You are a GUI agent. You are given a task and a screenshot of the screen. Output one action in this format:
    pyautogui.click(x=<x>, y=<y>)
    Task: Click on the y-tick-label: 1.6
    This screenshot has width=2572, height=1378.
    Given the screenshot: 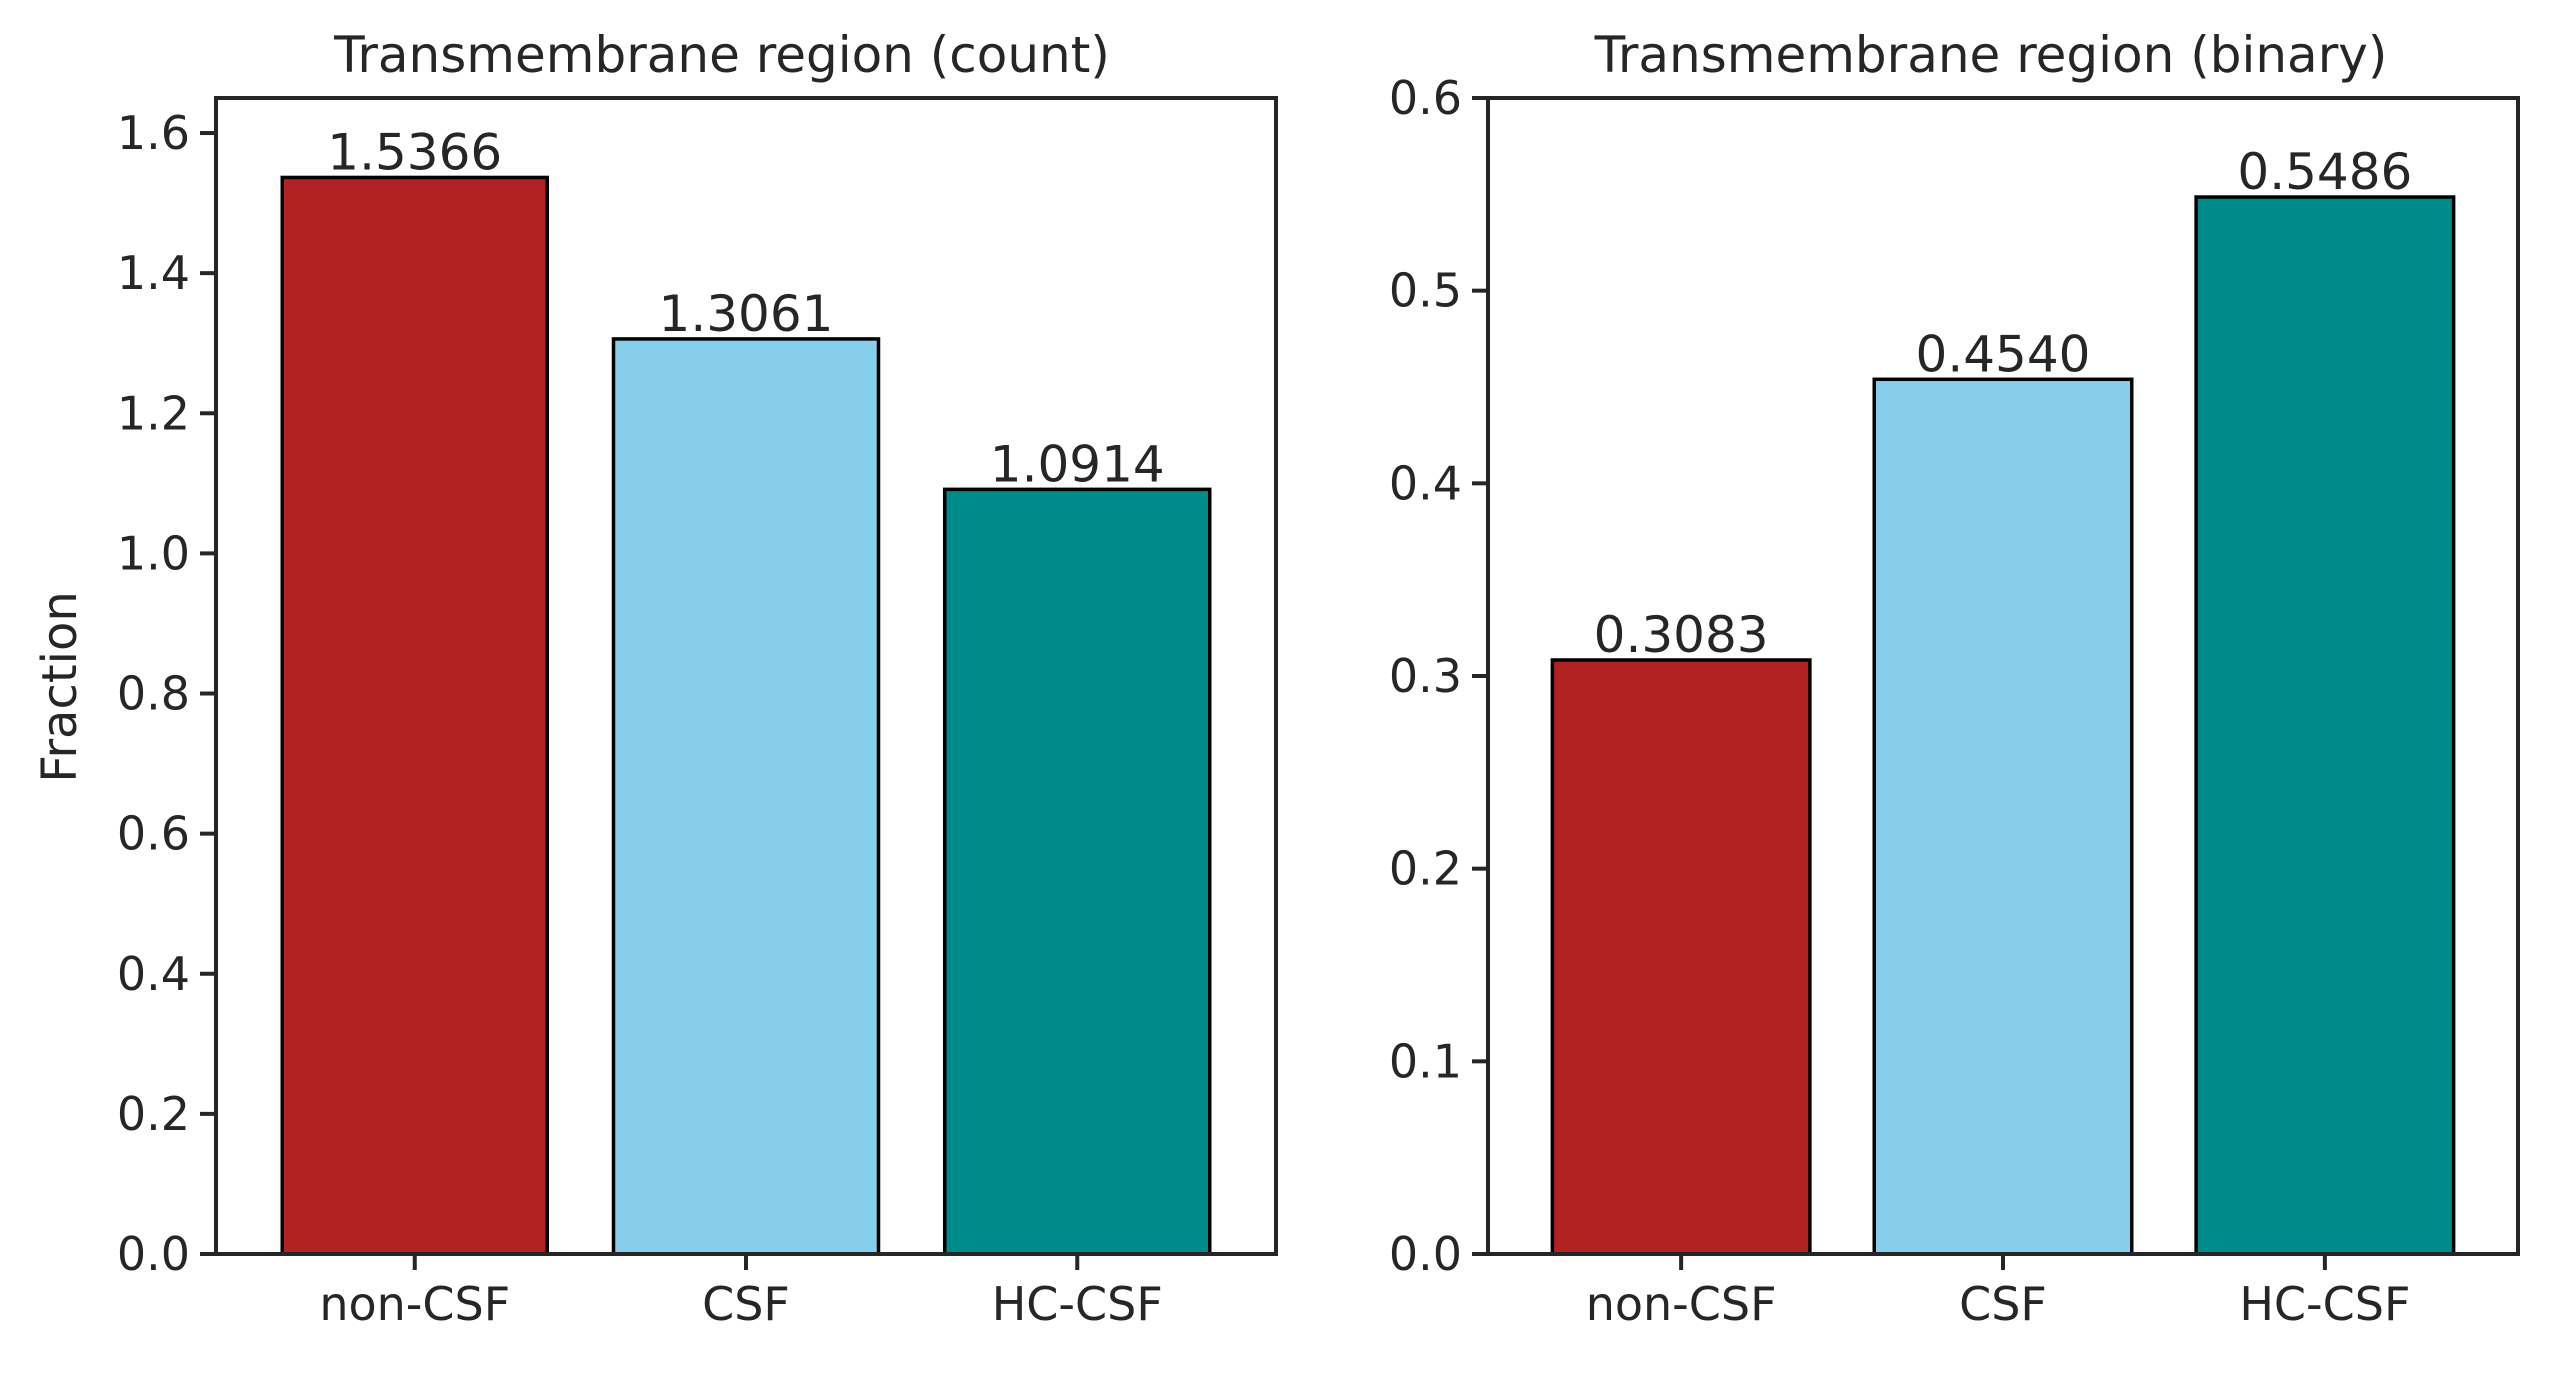 What is the action you would take?
    pyautogui.click(x=153, y=133)
    